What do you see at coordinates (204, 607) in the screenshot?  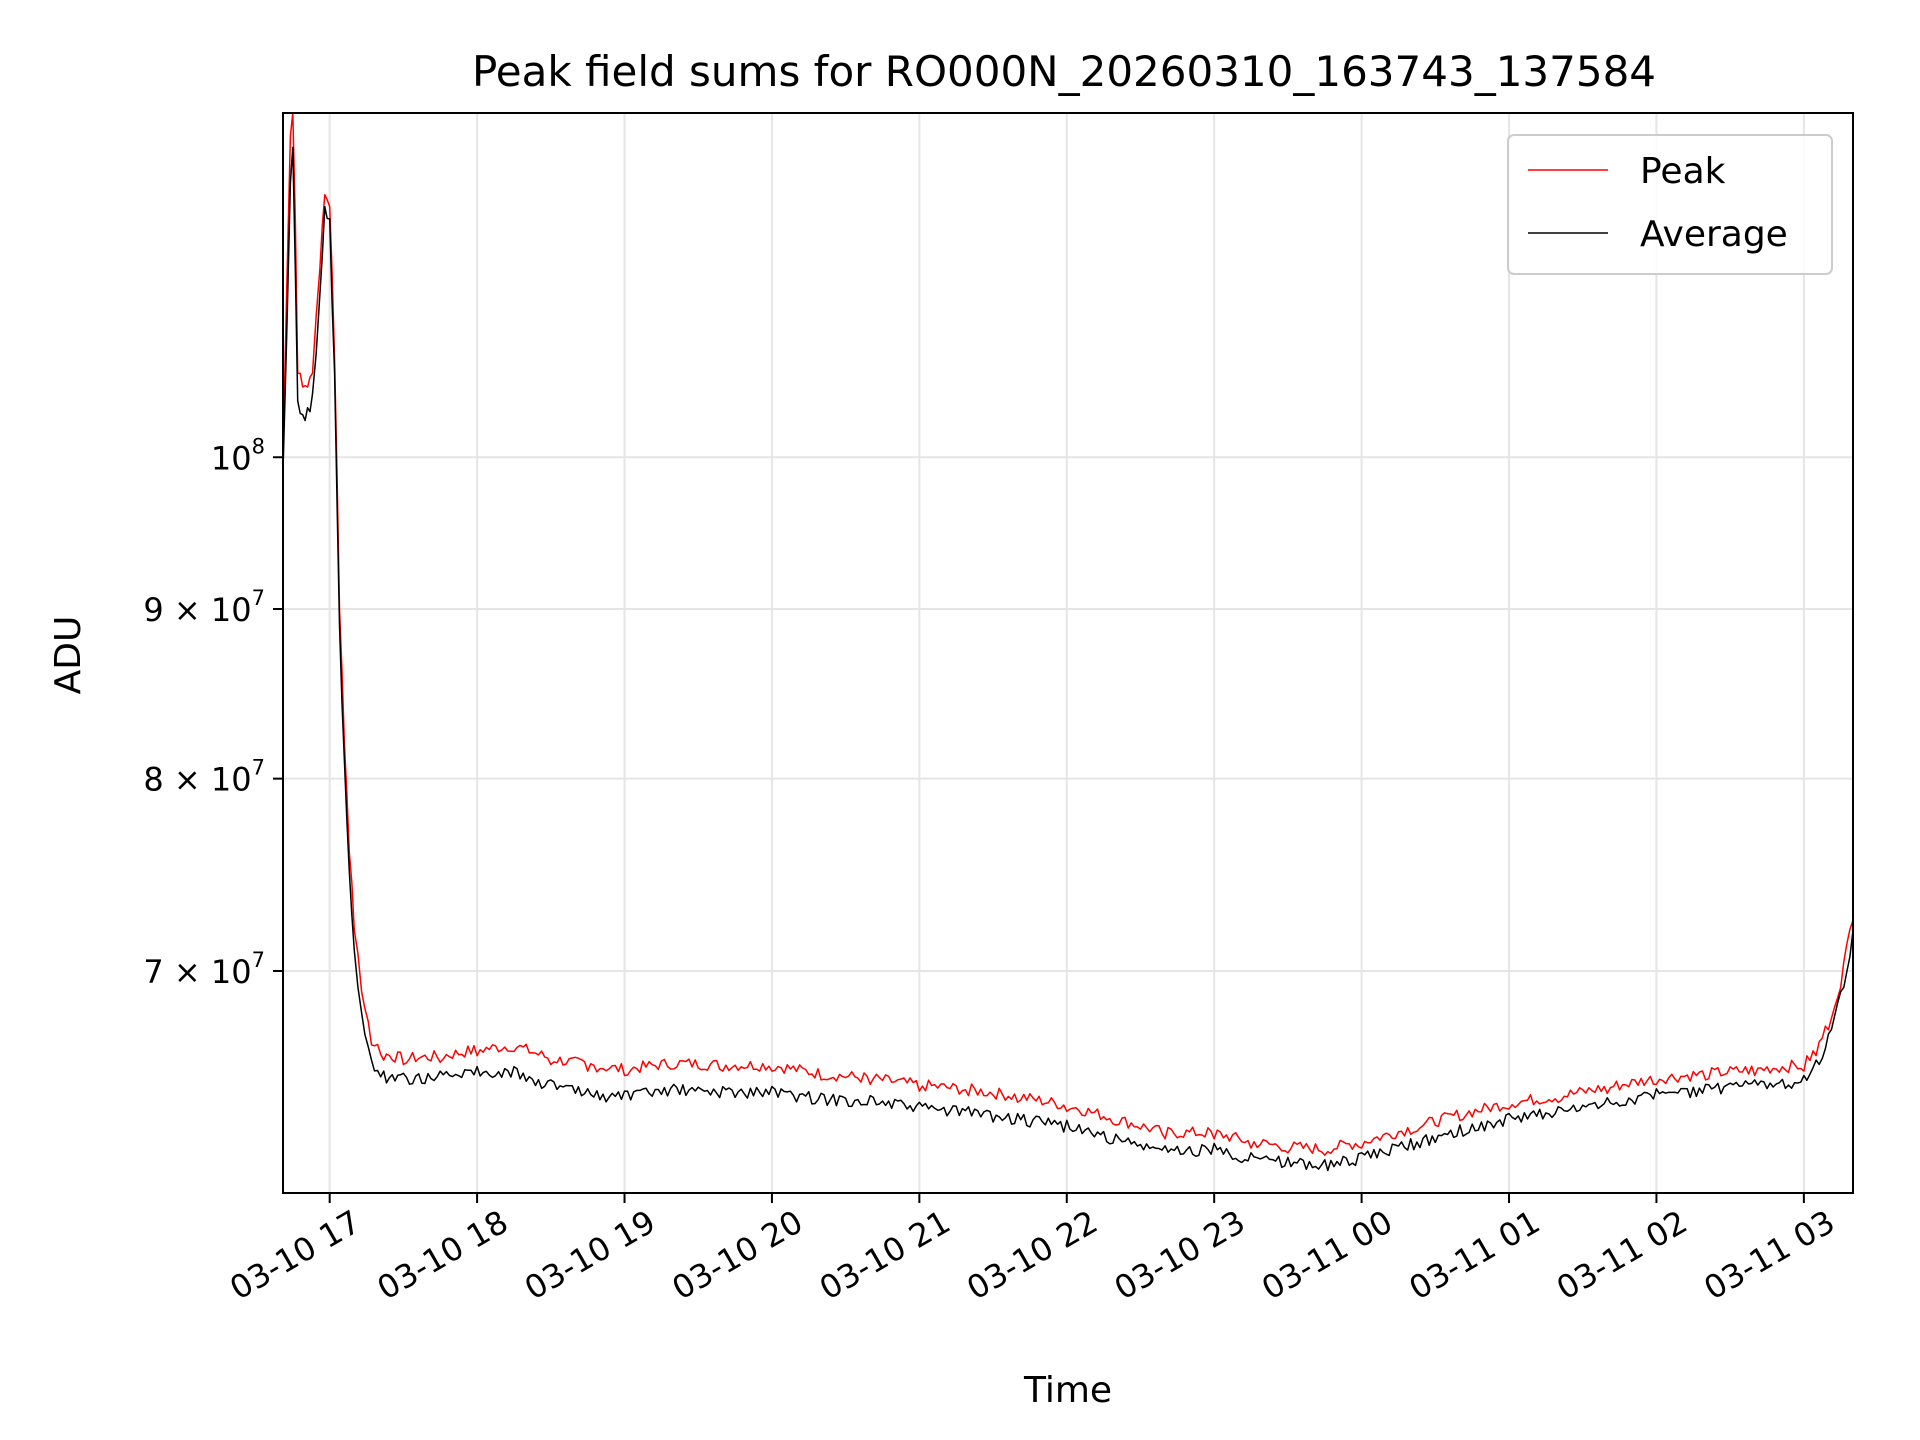 I see `y-tick-label: 9 × 107` at bounding box center [204, 607].